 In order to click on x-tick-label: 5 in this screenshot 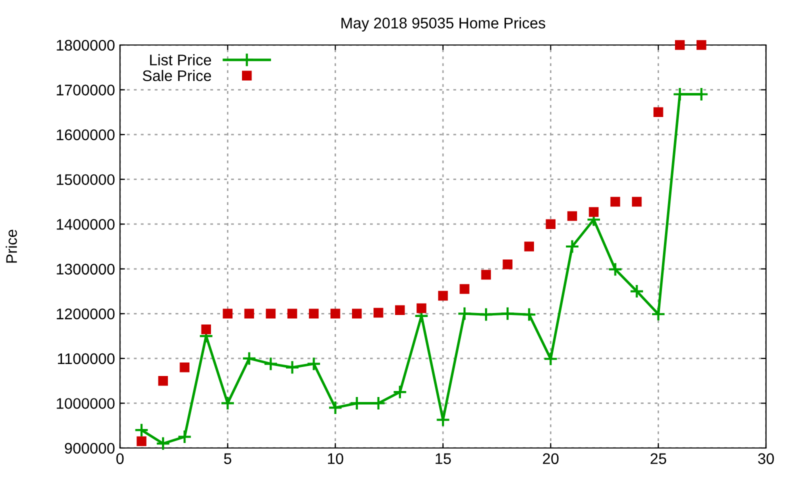, I will do `click(228, 458)`.